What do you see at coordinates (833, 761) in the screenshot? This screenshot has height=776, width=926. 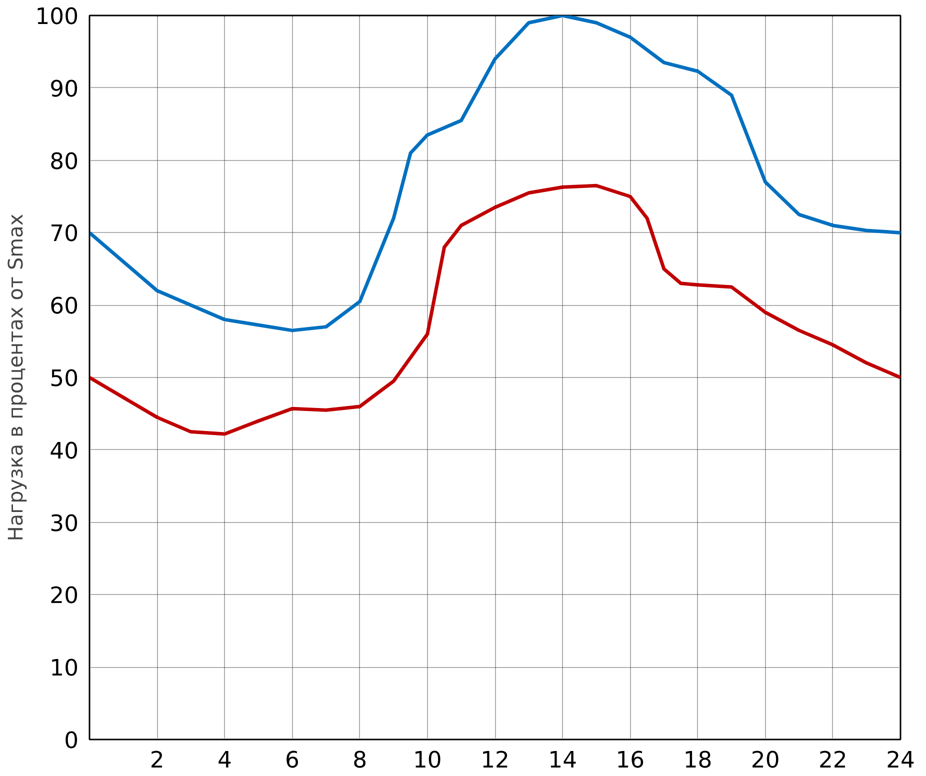 I see `x-tick-label: 22` at bounding box center [833, 761].